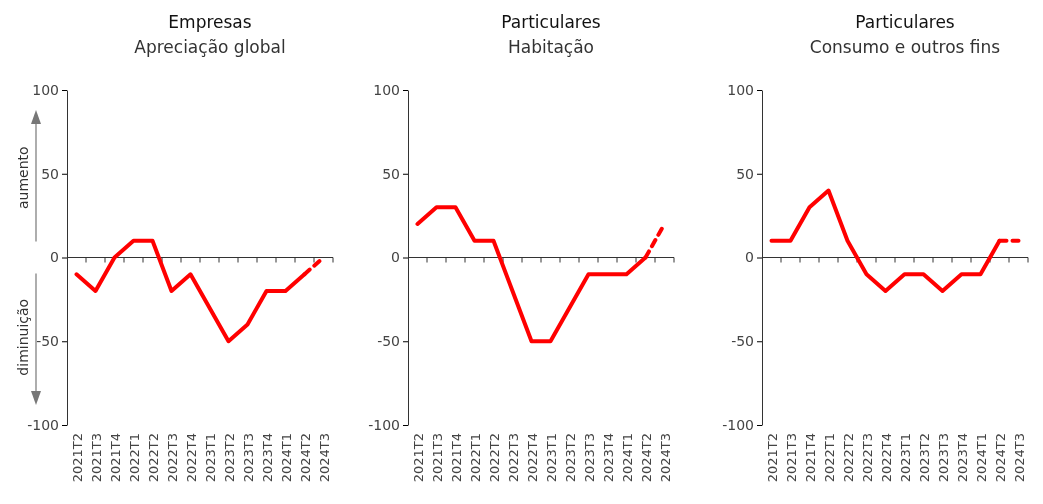 Image resolution: width=1043 pixels, height=504 pixels. I want to click on text: aumento, so click(23, 178).